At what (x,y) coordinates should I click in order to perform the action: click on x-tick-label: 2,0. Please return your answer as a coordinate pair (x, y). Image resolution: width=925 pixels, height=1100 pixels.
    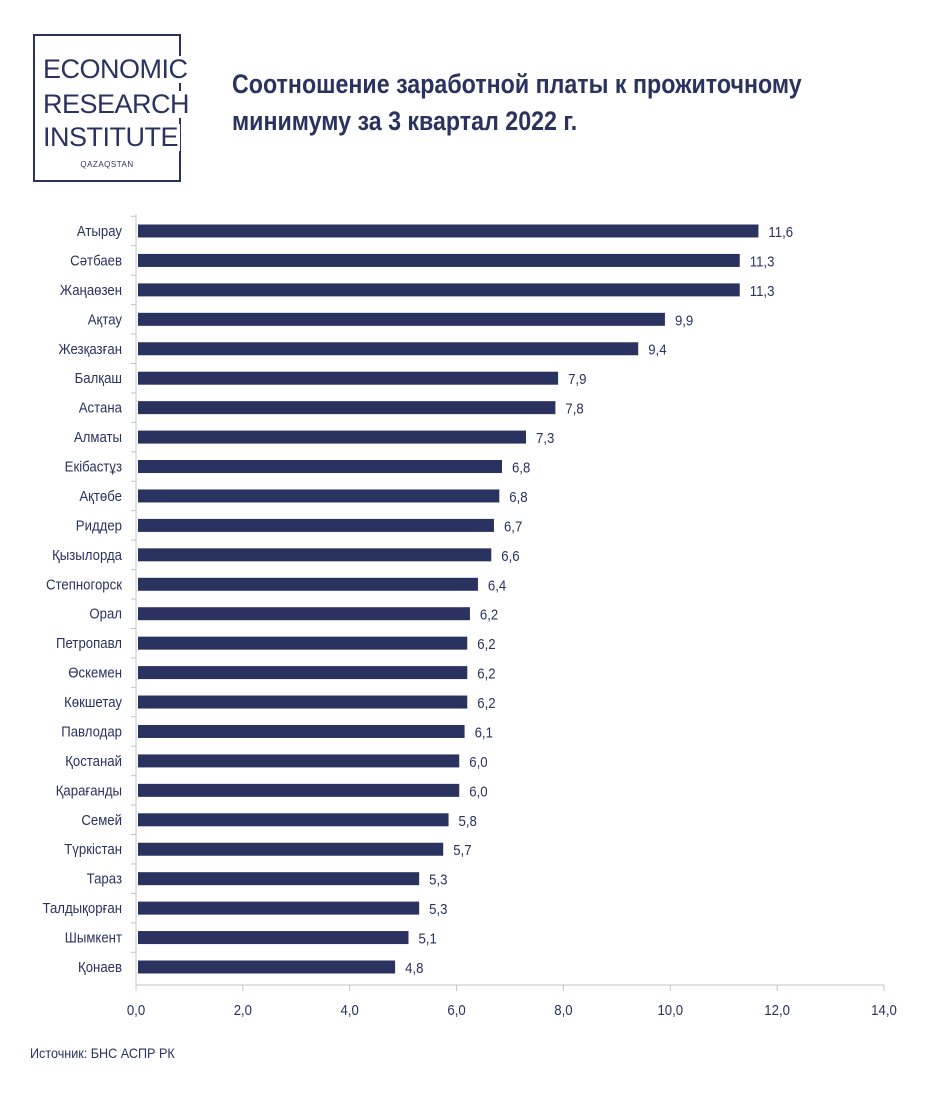
    Looking at the image, I should click on (243, 1009).